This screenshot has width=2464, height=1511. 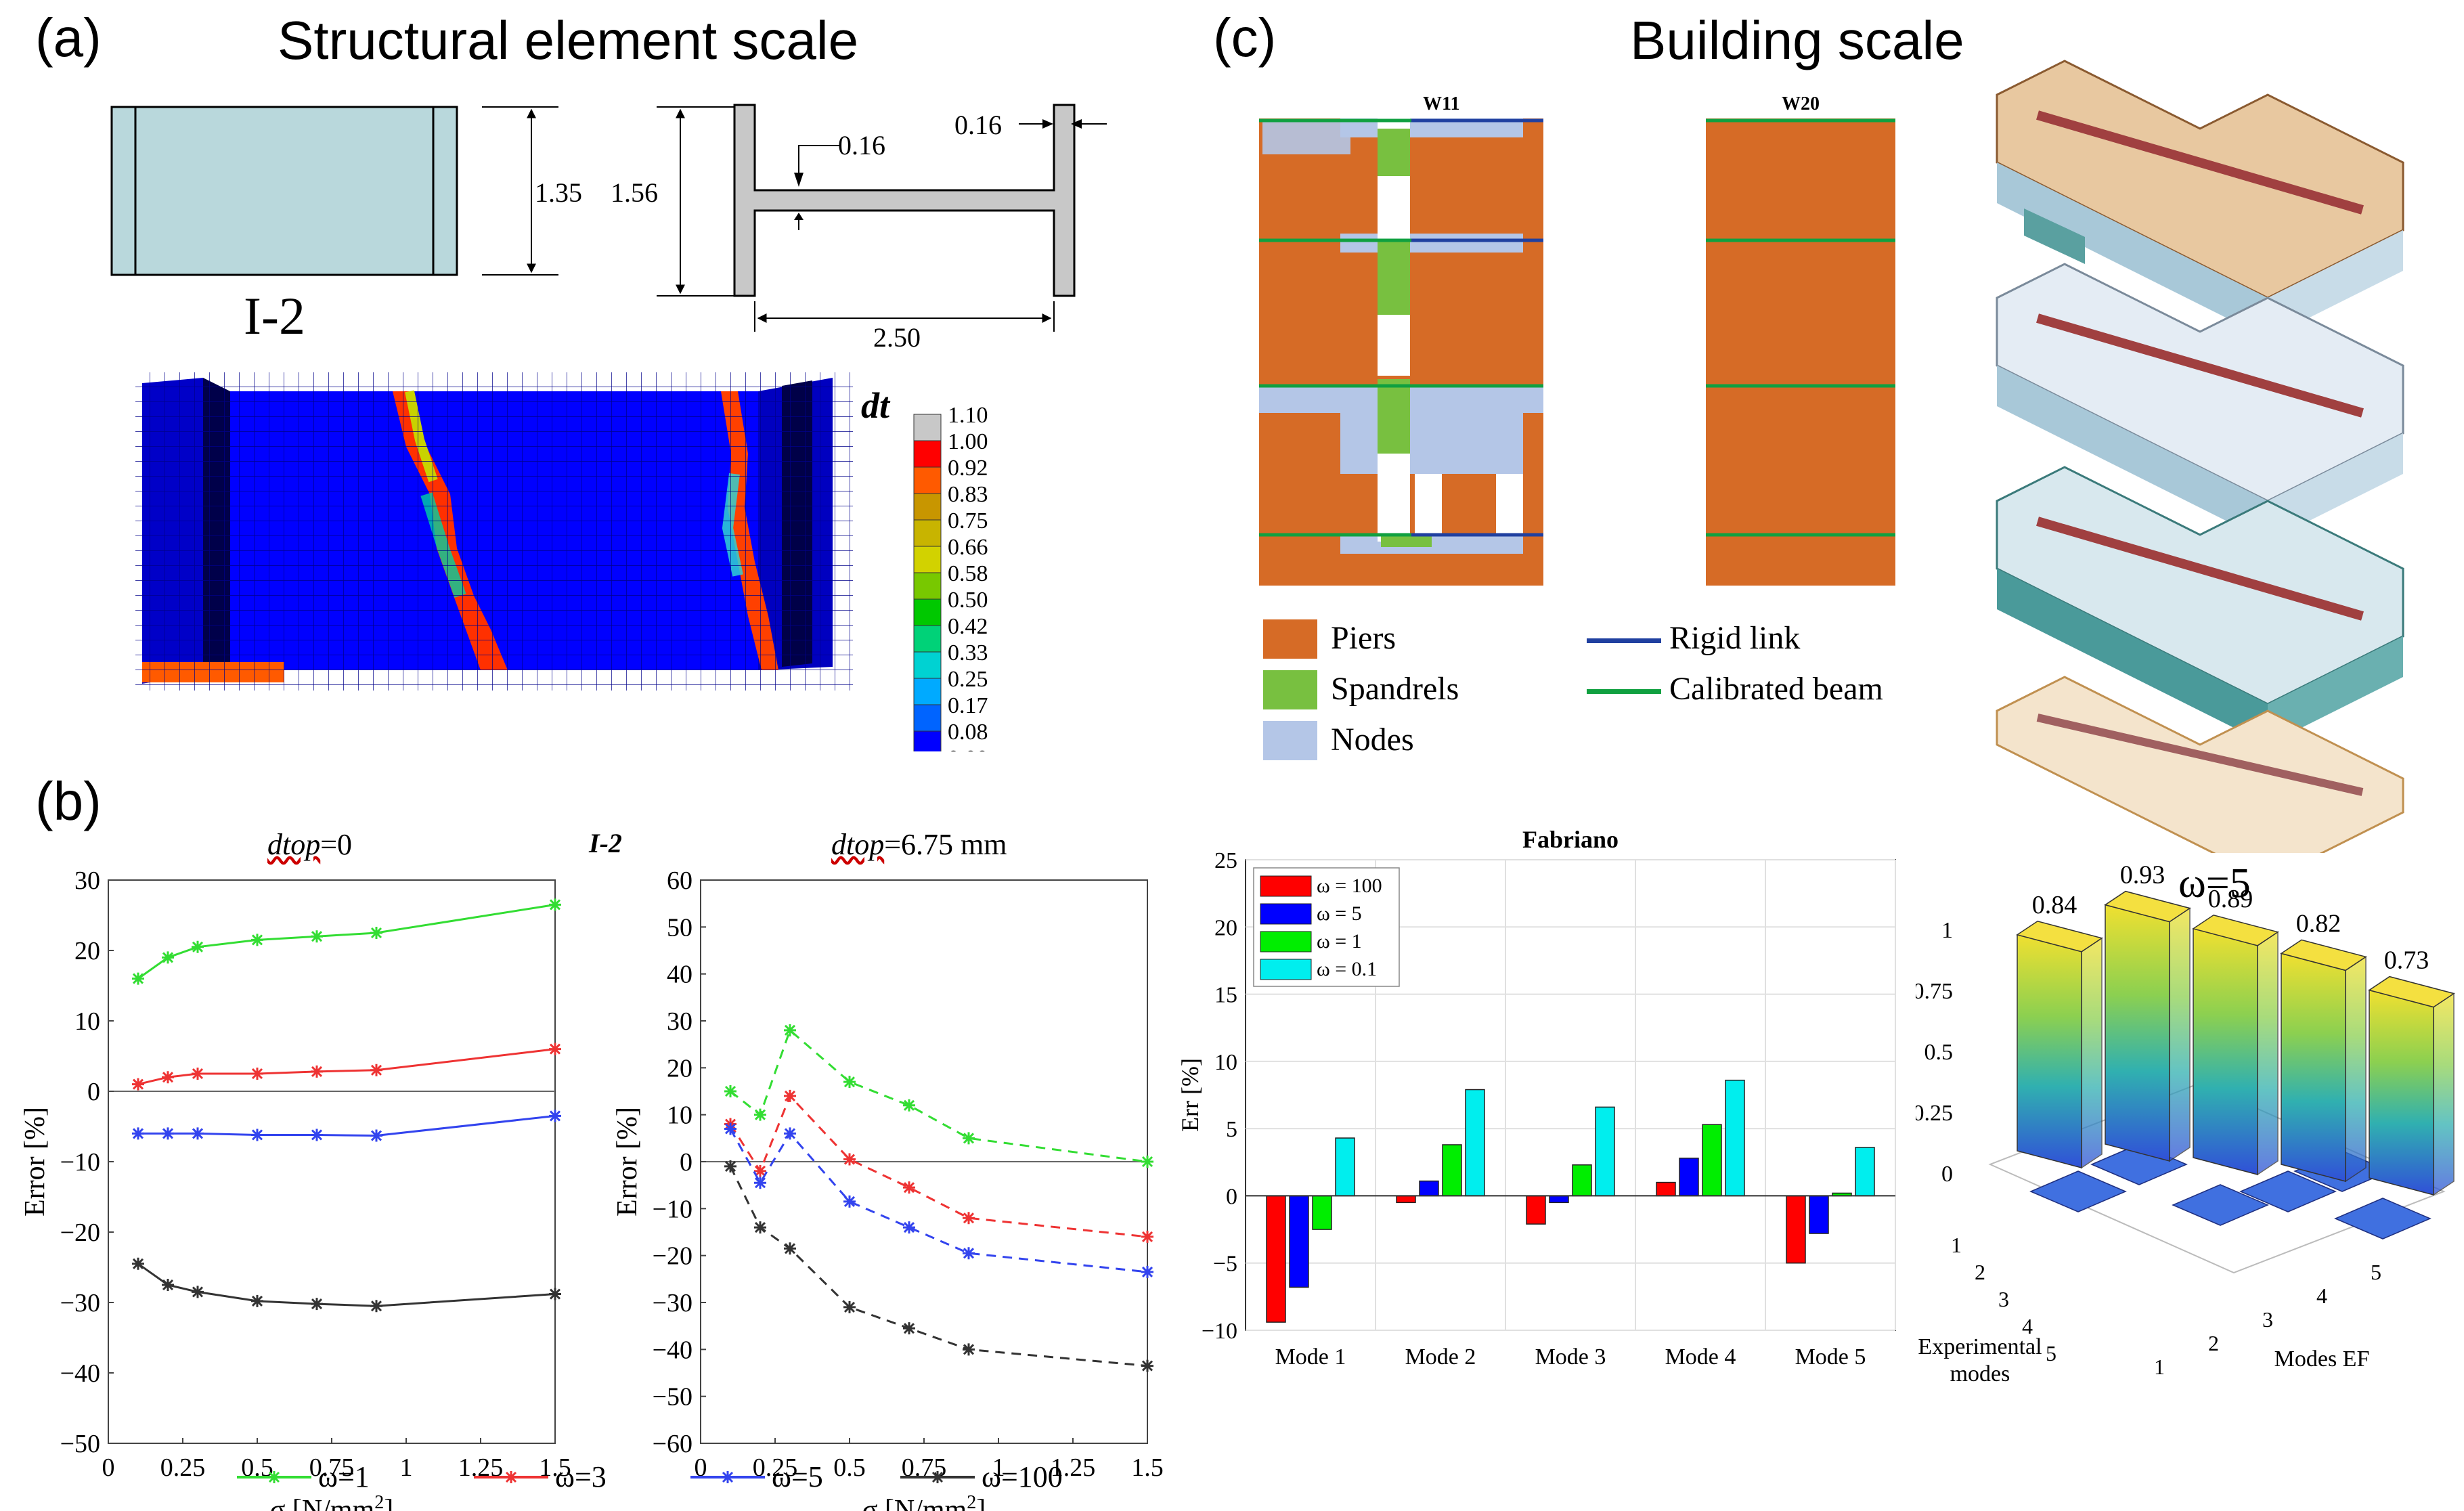 What do you see at coordinates (919, 844) in the screenshot?
I see `chart-right-title: dtop=6.75 mm` at bounding box center [919, 844].